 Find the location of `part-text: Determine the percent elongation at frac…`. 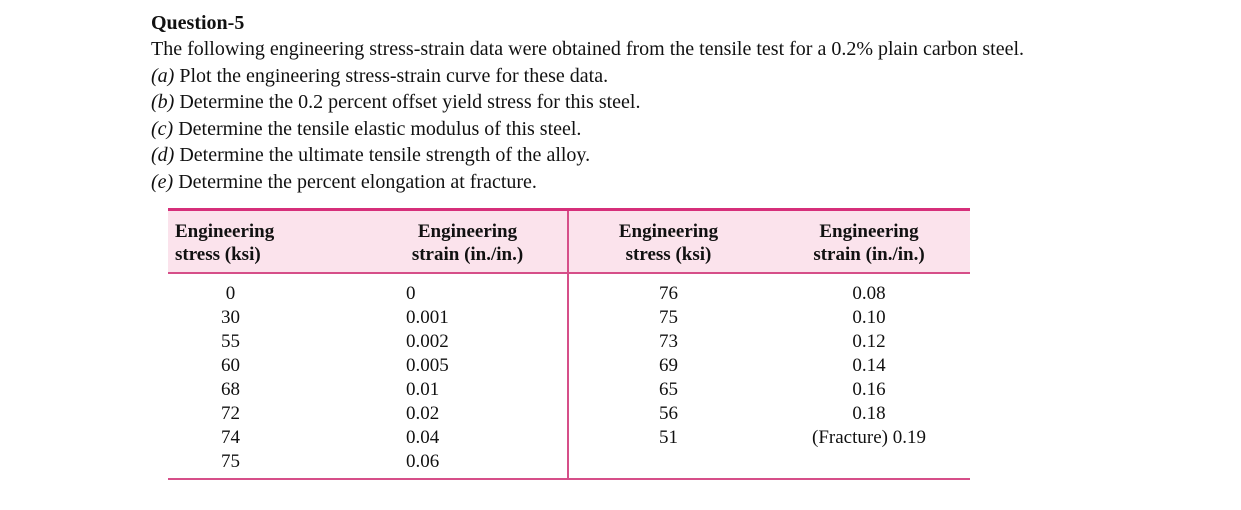

part-text: Determine the percent elongation at frac… is located at coordinates (357, 181).